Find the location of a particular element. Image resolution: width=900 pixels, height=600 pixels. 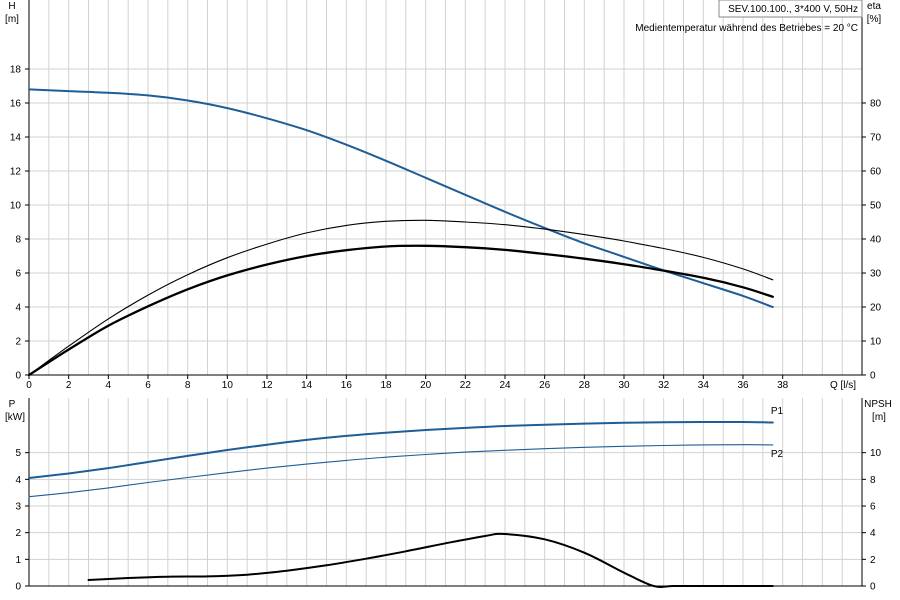

model-info-box is located at coordinates (790, 9).